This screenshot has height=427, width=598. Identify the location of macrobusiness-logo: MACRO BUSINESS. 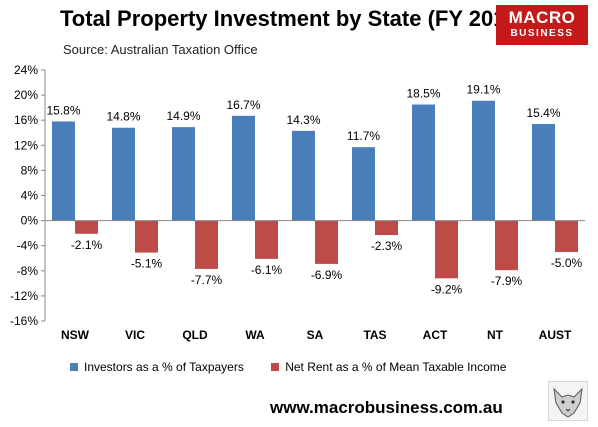
(542, 25).